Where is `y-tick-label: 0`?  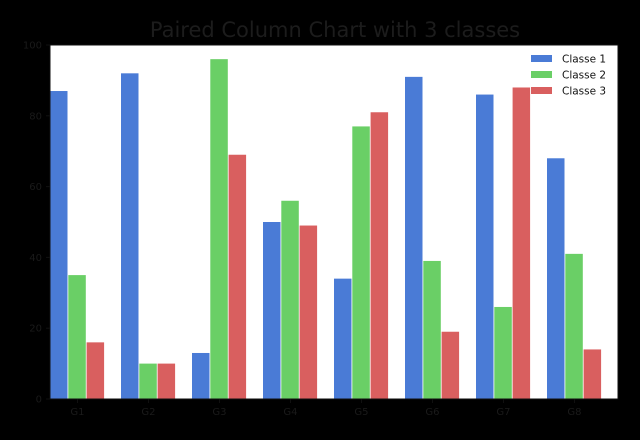
y-tick-label: 0 is located at coordinates (39, 400).